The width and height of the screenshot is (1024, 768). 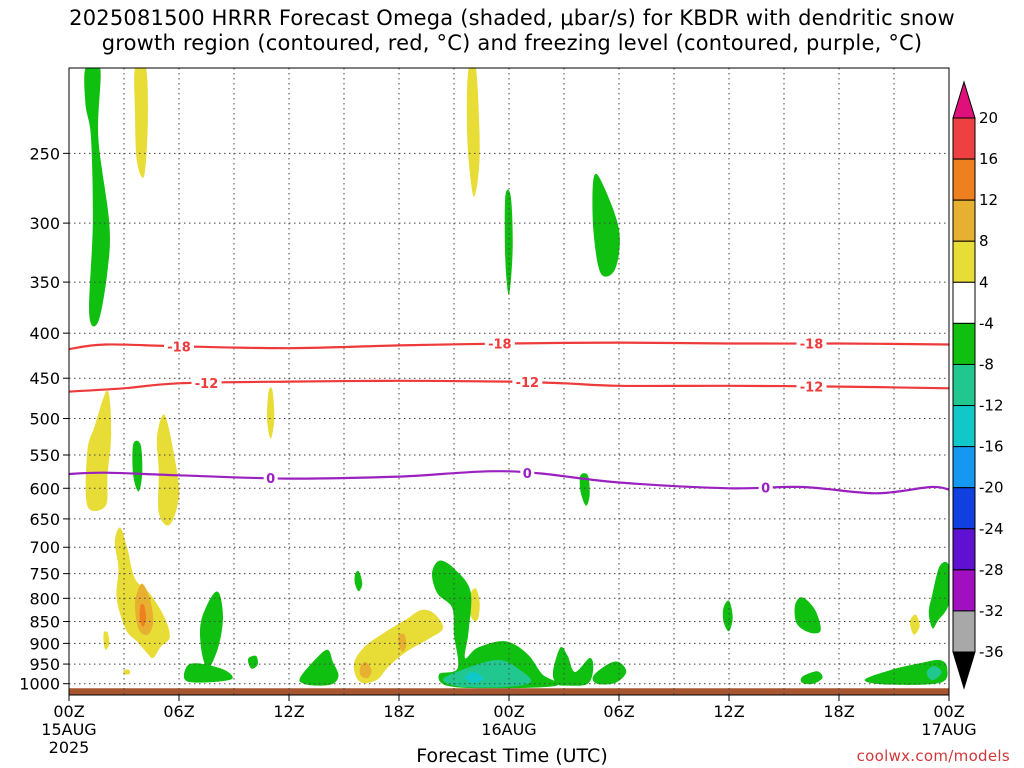 I want to click on x-tick-label: 18Z, so click(x=838, y=711).